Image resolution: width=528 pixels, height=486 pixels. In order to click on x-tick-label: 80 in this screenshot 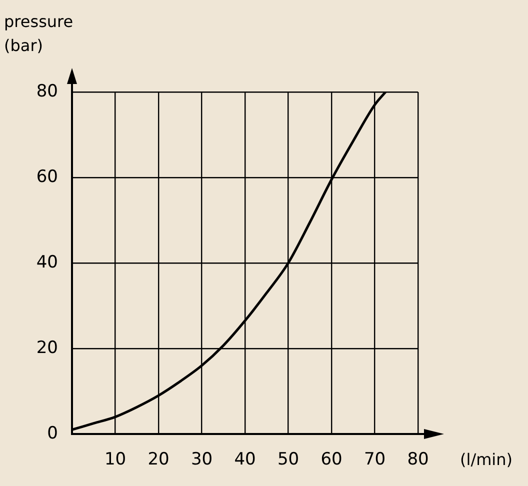, I will do `click(418, 460)`.